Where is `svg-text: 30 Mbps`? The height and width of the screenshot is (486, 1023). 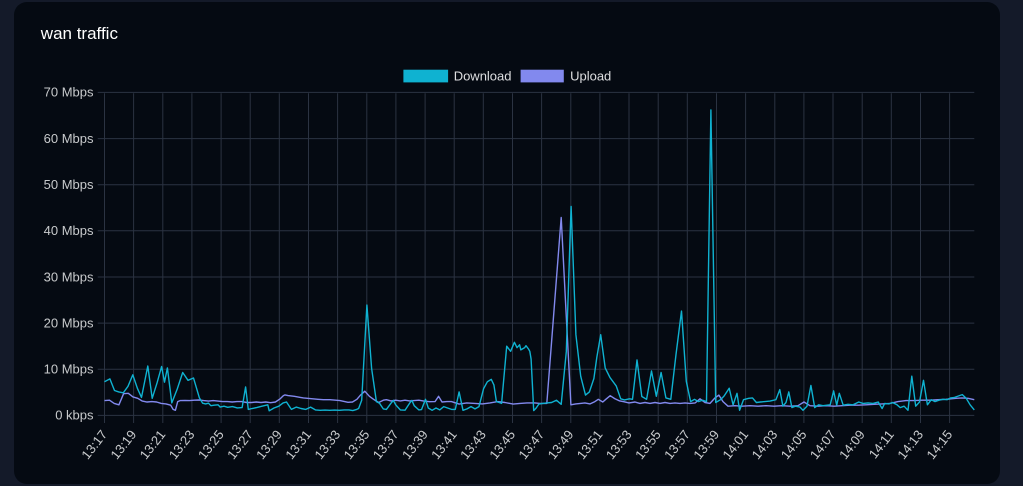
svg-text: 30 Mbps is located at coordinates (69, 276).